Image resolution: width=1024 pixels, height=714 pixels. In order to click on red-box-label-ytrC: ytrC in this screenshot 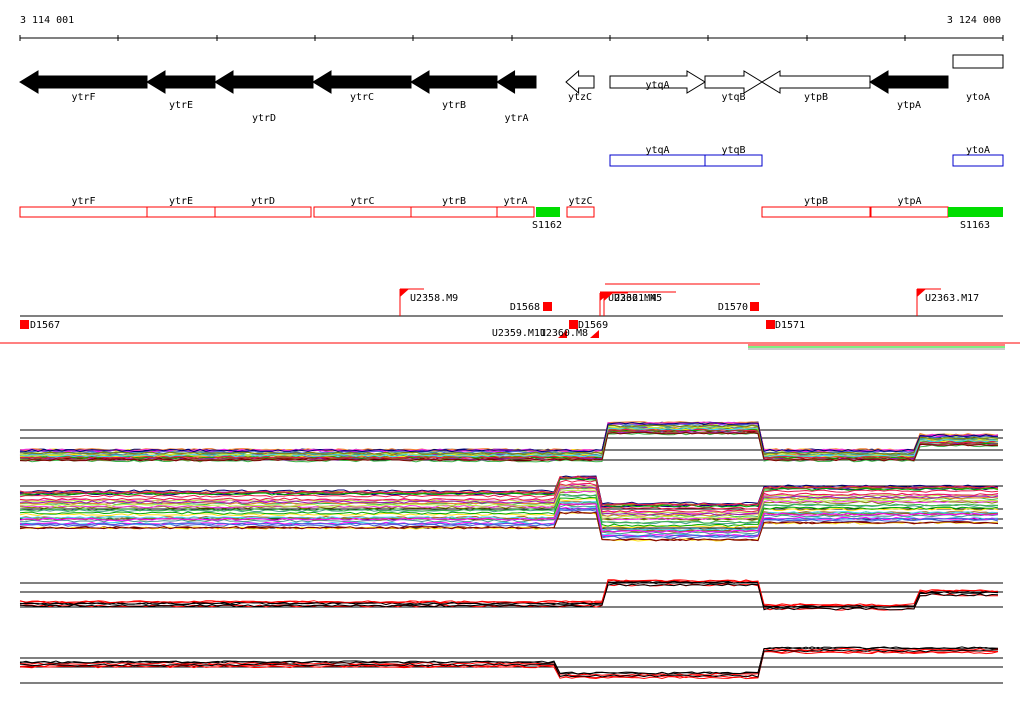, I will do `click(362, 201)`.